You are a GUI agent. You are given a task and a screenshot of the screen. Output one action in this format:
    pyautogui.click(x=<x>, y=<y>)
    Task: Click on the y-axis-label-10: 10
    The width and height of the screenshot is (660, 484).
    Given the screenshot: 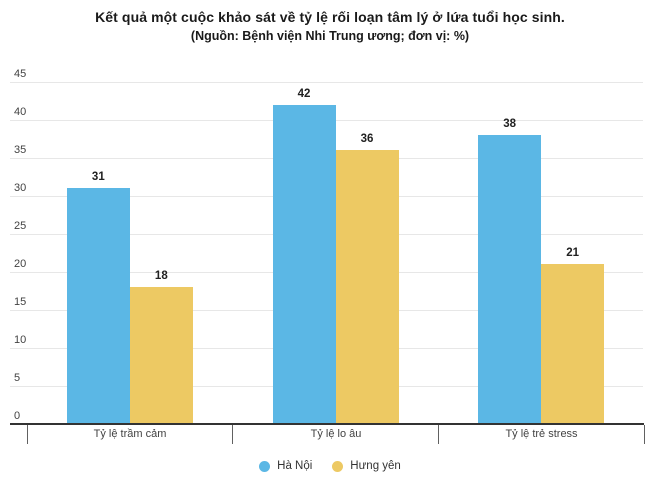 What is the action you would take?
    pyautogui.click(x=20, y=340)
    